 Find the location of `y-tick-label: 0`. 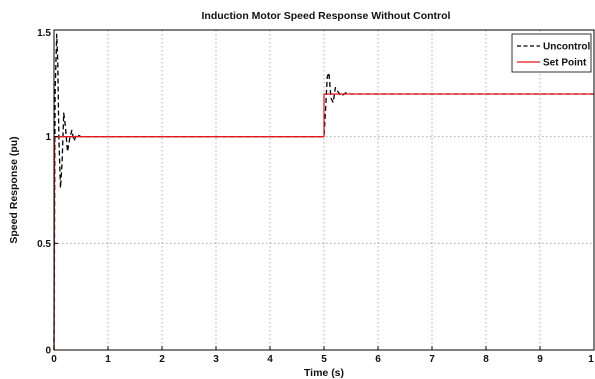

y-tick-label: 0 is located at coordinates (48, 351).